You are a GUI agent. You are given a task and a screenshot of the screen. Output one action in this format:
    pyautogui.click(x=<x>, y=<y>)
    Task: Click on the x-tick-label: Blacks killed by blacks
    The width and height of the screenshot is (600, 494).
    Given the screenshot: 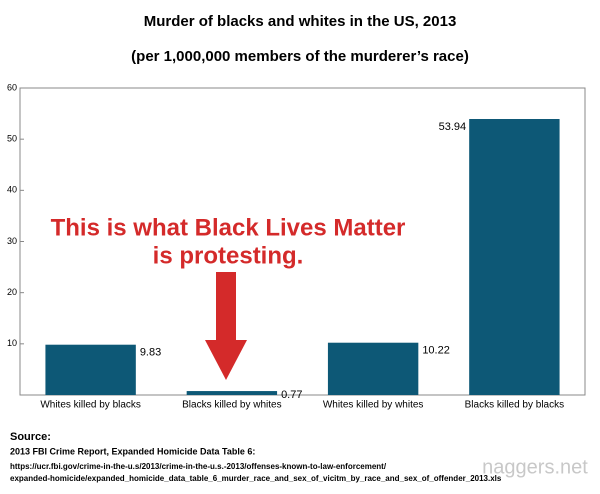 What is the action you would take?
    pyautogui.click(x=514, y=405)
    